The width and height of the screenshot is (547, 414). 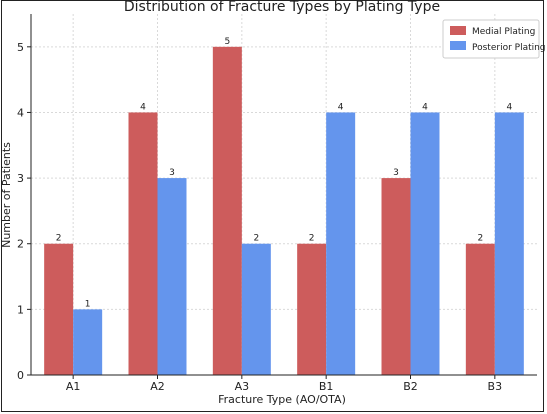 What do you see at coordinates (20, 112) in the screenshot?
I see `y-tick-label: 4` at bounding box center [20, 112].